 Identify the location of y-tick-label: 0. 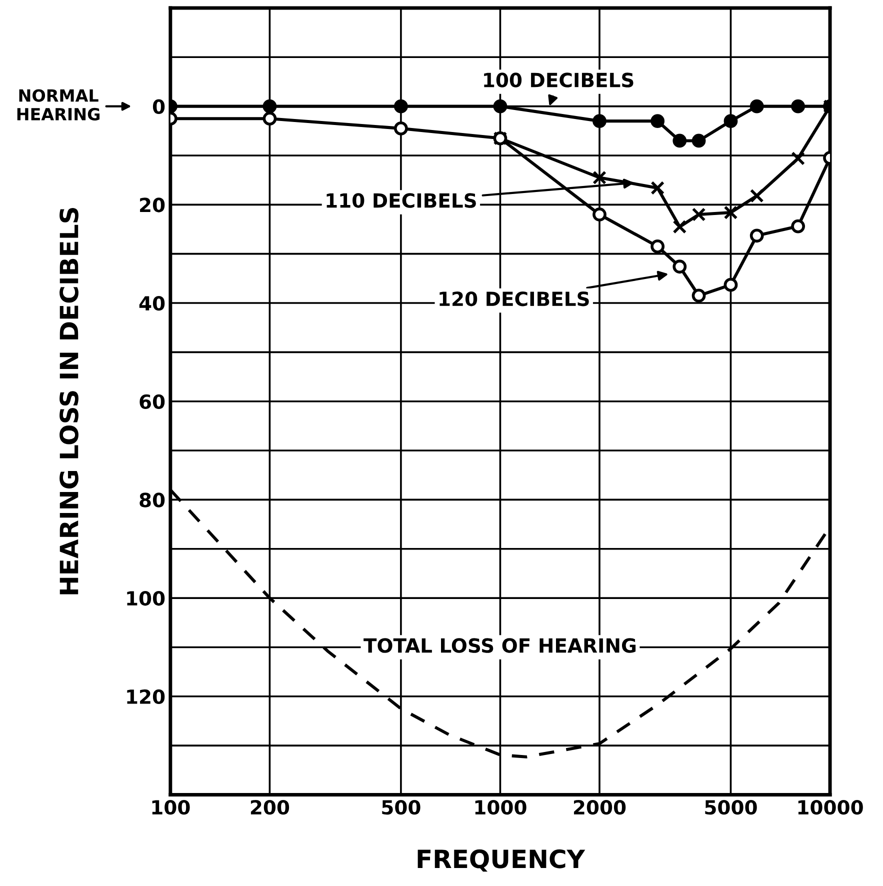
(158, 106).